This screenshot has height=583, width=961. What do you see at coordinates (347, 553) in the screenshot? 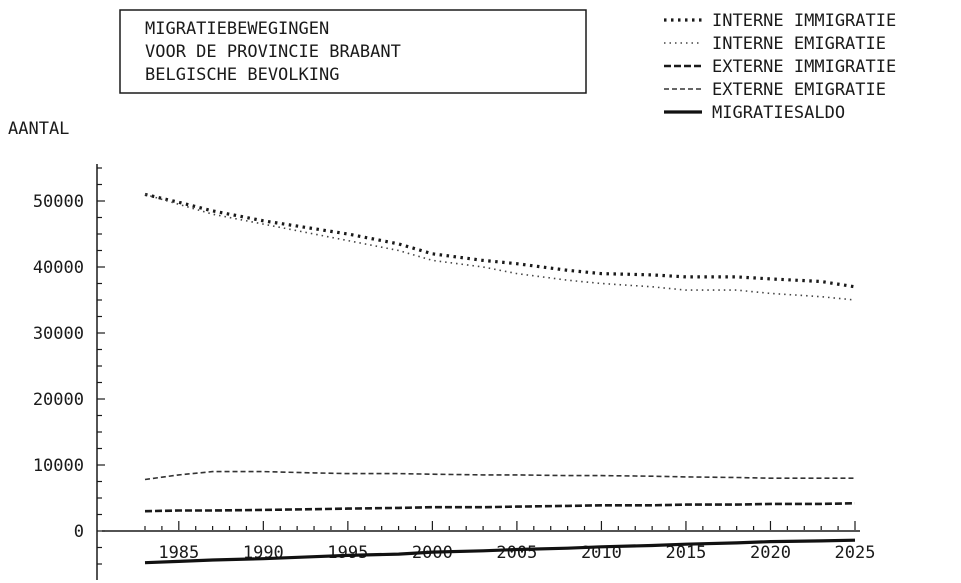
I see `x-tick-label: 1995` at bounding box center [347, 553].